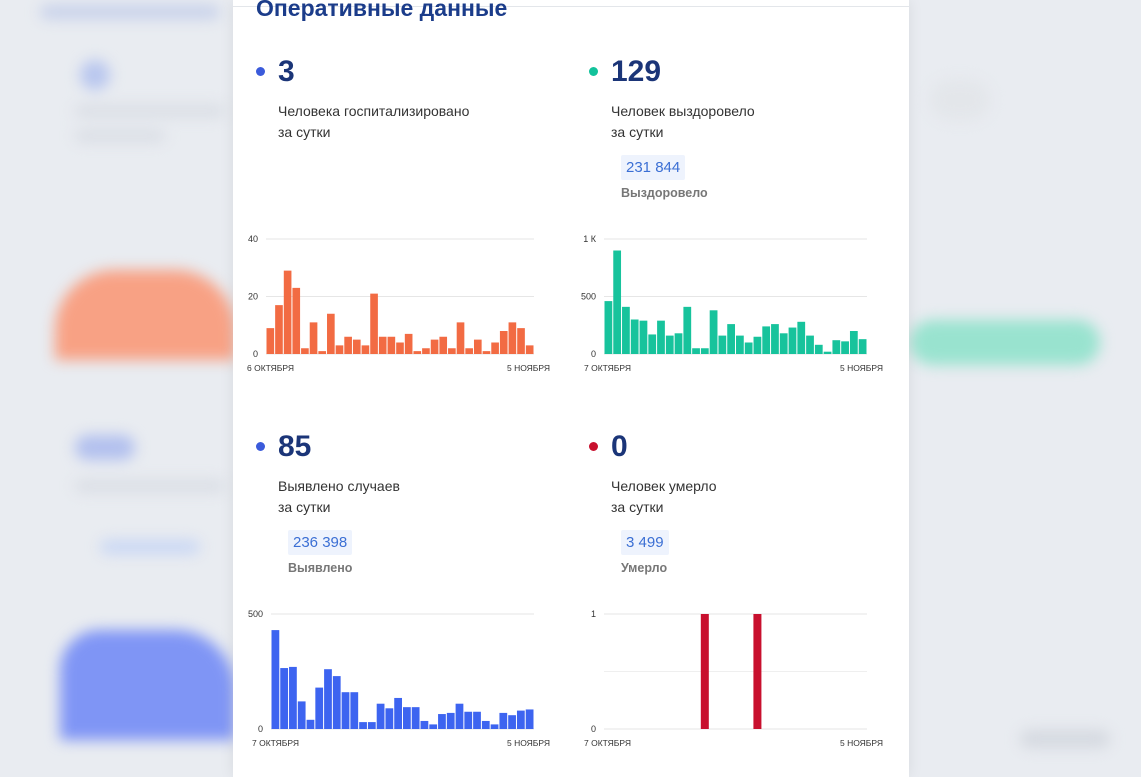  I want to click on deaths-chart: 0 1 7 ОКТЯБРЯ 5 НОЯБРЯ, so click(733, 678).